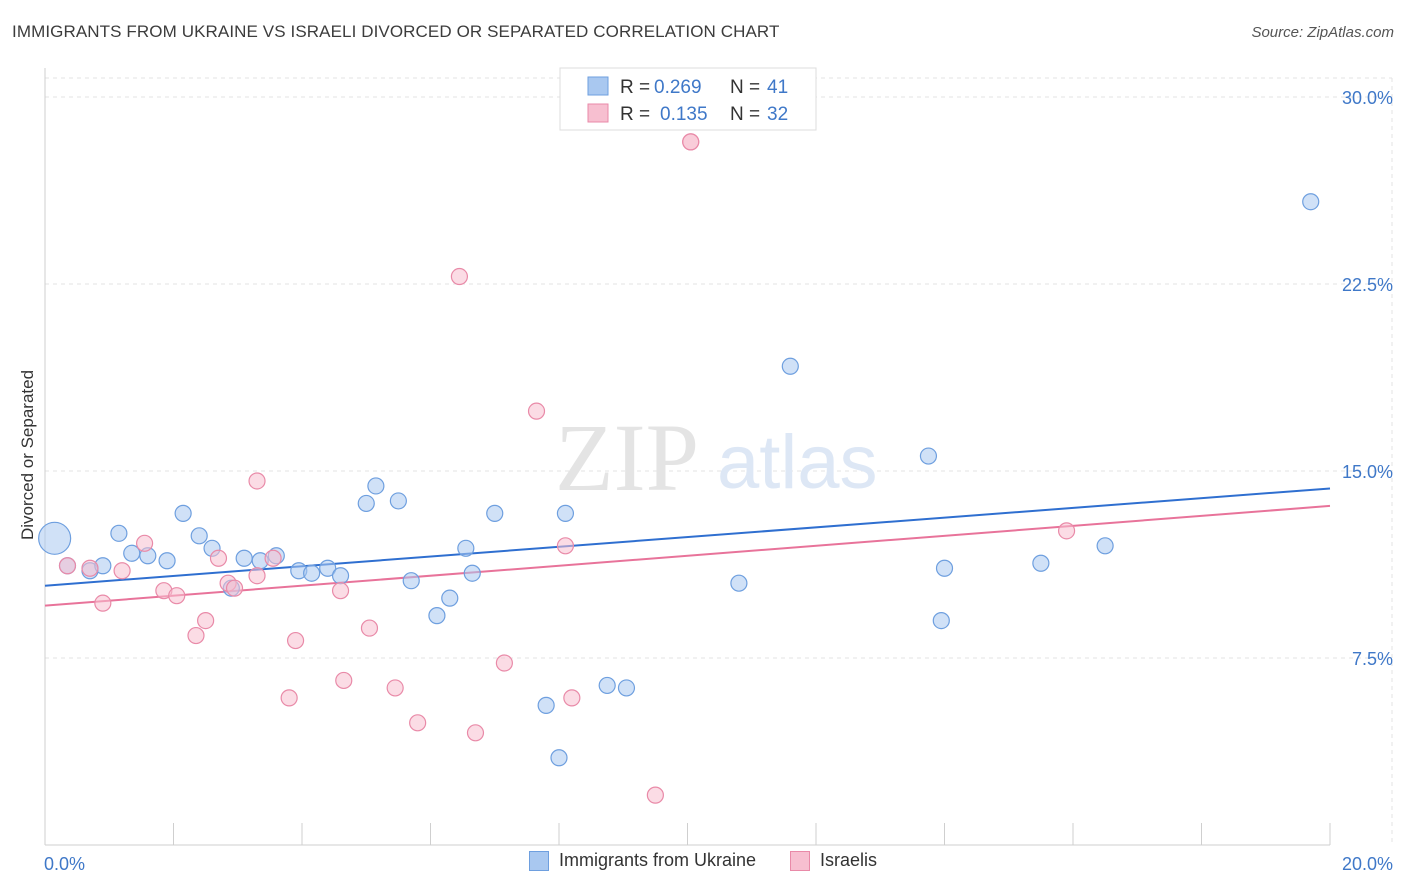 The width and height of the screenshot is (1406, 892). I want to click on trend-line-israelis, so click(687, 555).